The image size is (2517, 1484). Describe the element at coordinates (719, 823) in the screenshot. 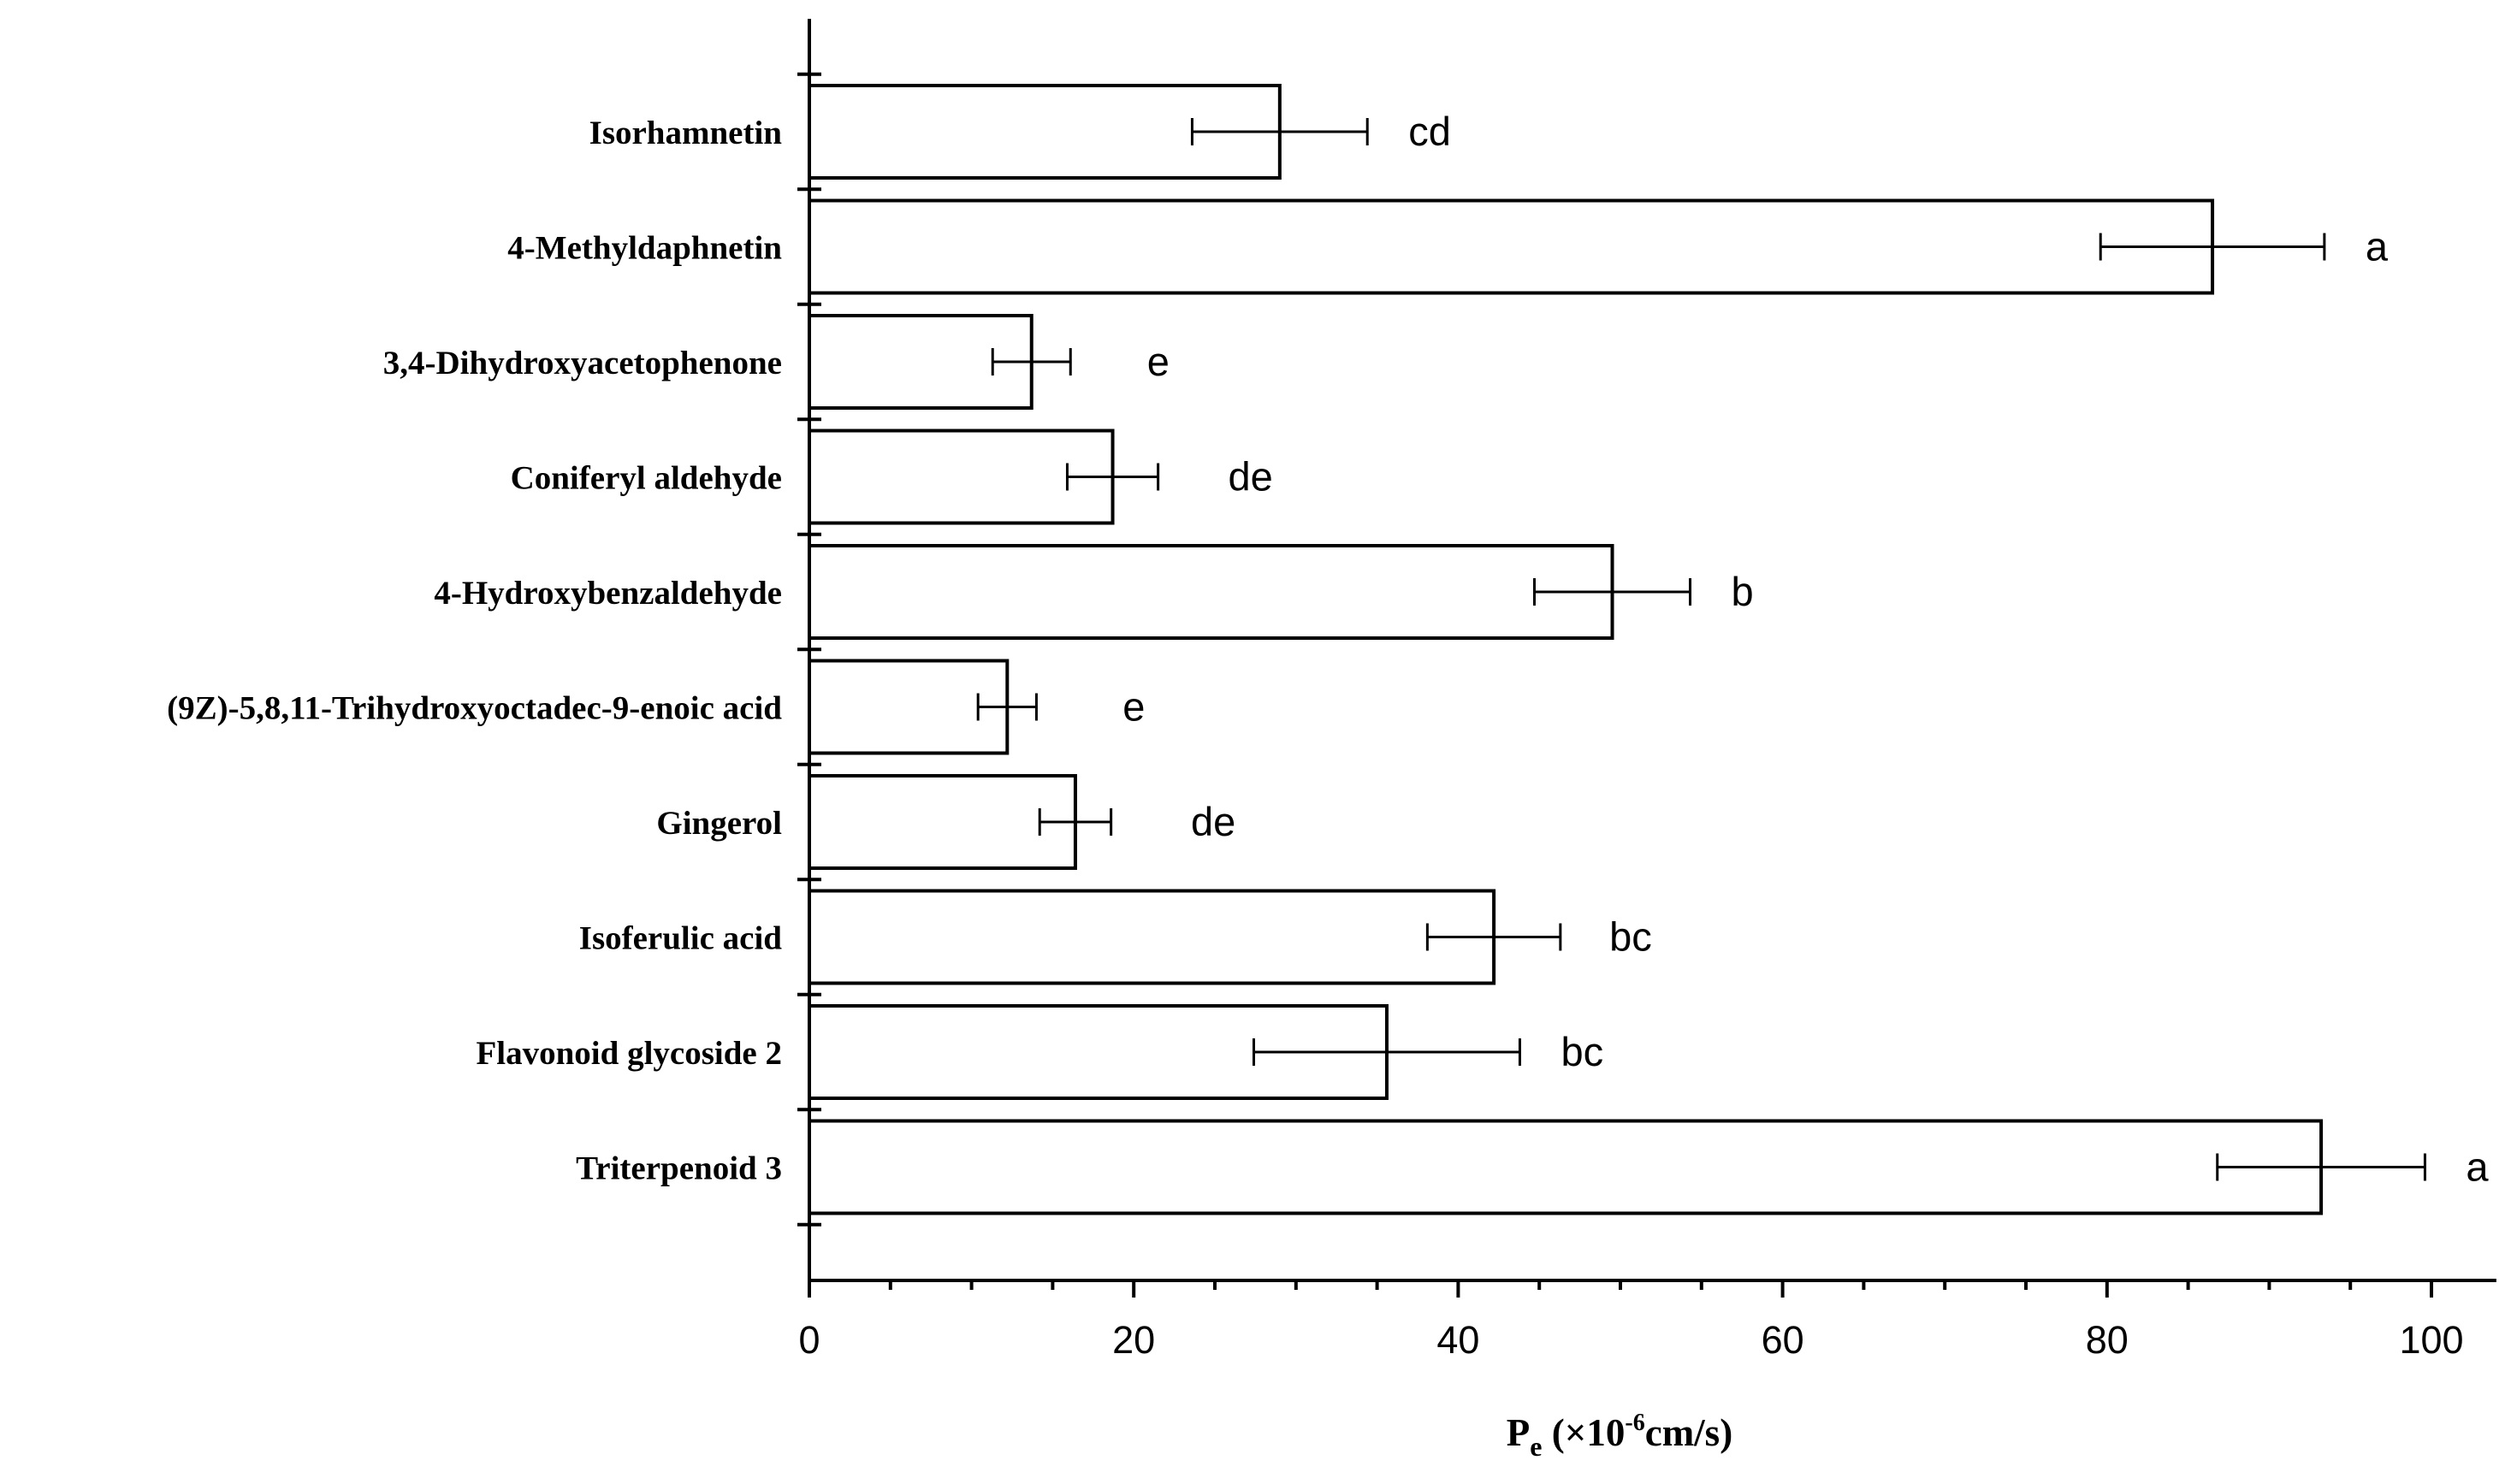

I see `category-label: Gingerol` at that location.